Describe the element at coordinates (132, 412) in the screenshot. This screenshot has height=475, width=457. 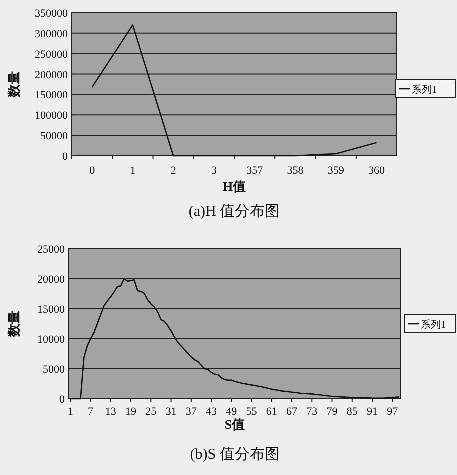
I see `x-tick-label: 19` at that location.